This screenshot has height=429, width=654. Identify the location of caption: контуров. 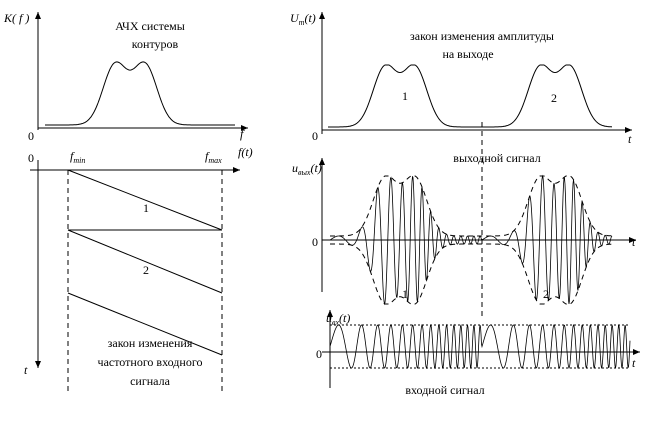
(155, 44).